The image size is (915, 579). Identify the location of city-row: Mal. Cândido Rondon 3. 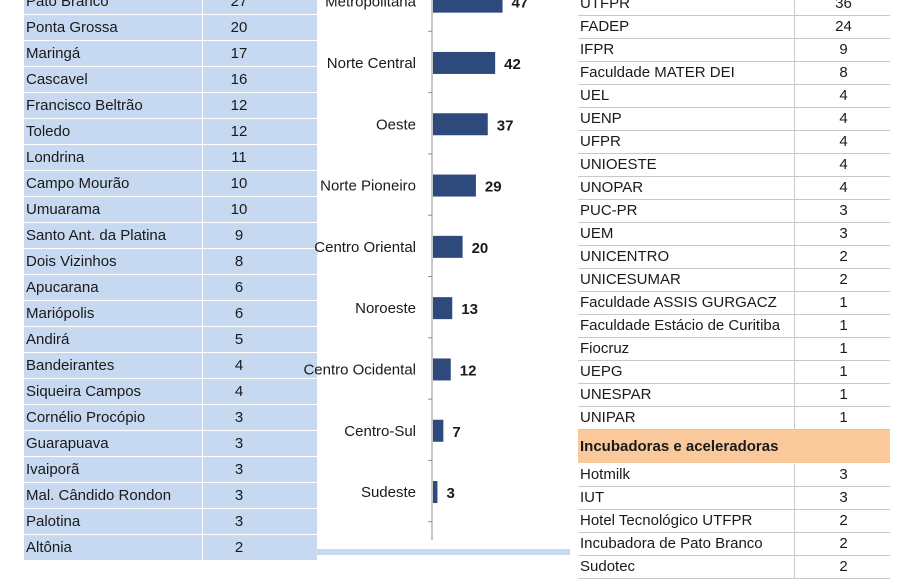
(170, 495).